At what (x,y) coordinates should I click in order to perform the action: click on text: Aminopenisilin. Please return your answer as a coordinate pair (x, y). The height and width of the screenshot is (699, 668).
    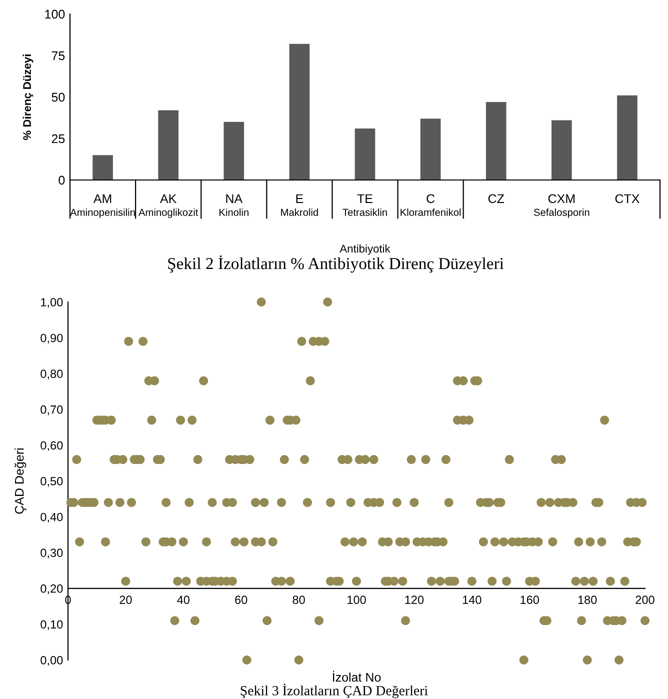
    Looking at the image, I should click on (102, 213).